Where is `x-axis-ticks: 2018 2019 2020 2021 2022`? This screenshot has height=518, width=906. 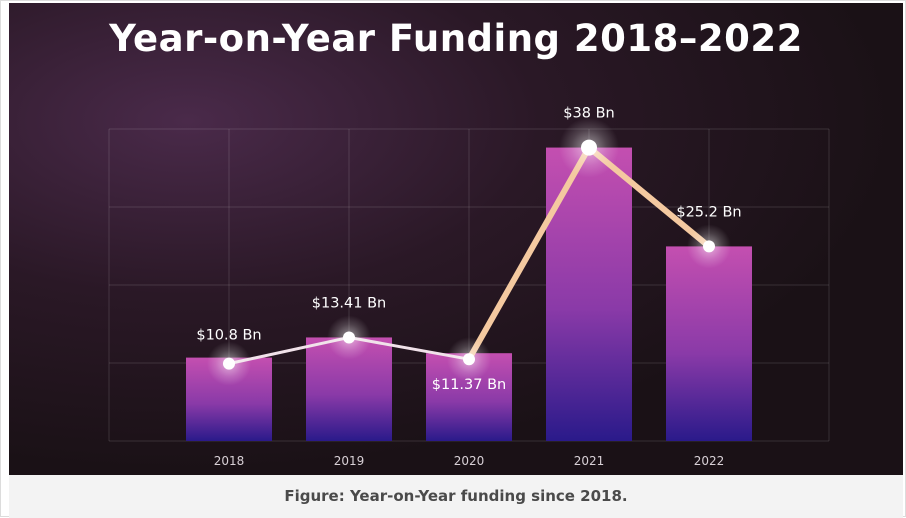
x-axis-ticks: 2018 2019 2020 2021 2022 is located at coordinates (469, 461).